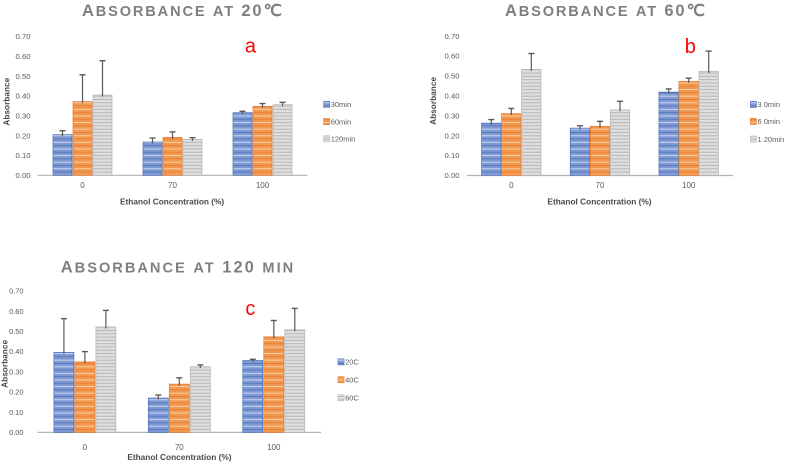  What do you see at coordinates (769, 121) in the screenshot?
I see `svg-text: 6 0min` at bounding box center [769, 121].